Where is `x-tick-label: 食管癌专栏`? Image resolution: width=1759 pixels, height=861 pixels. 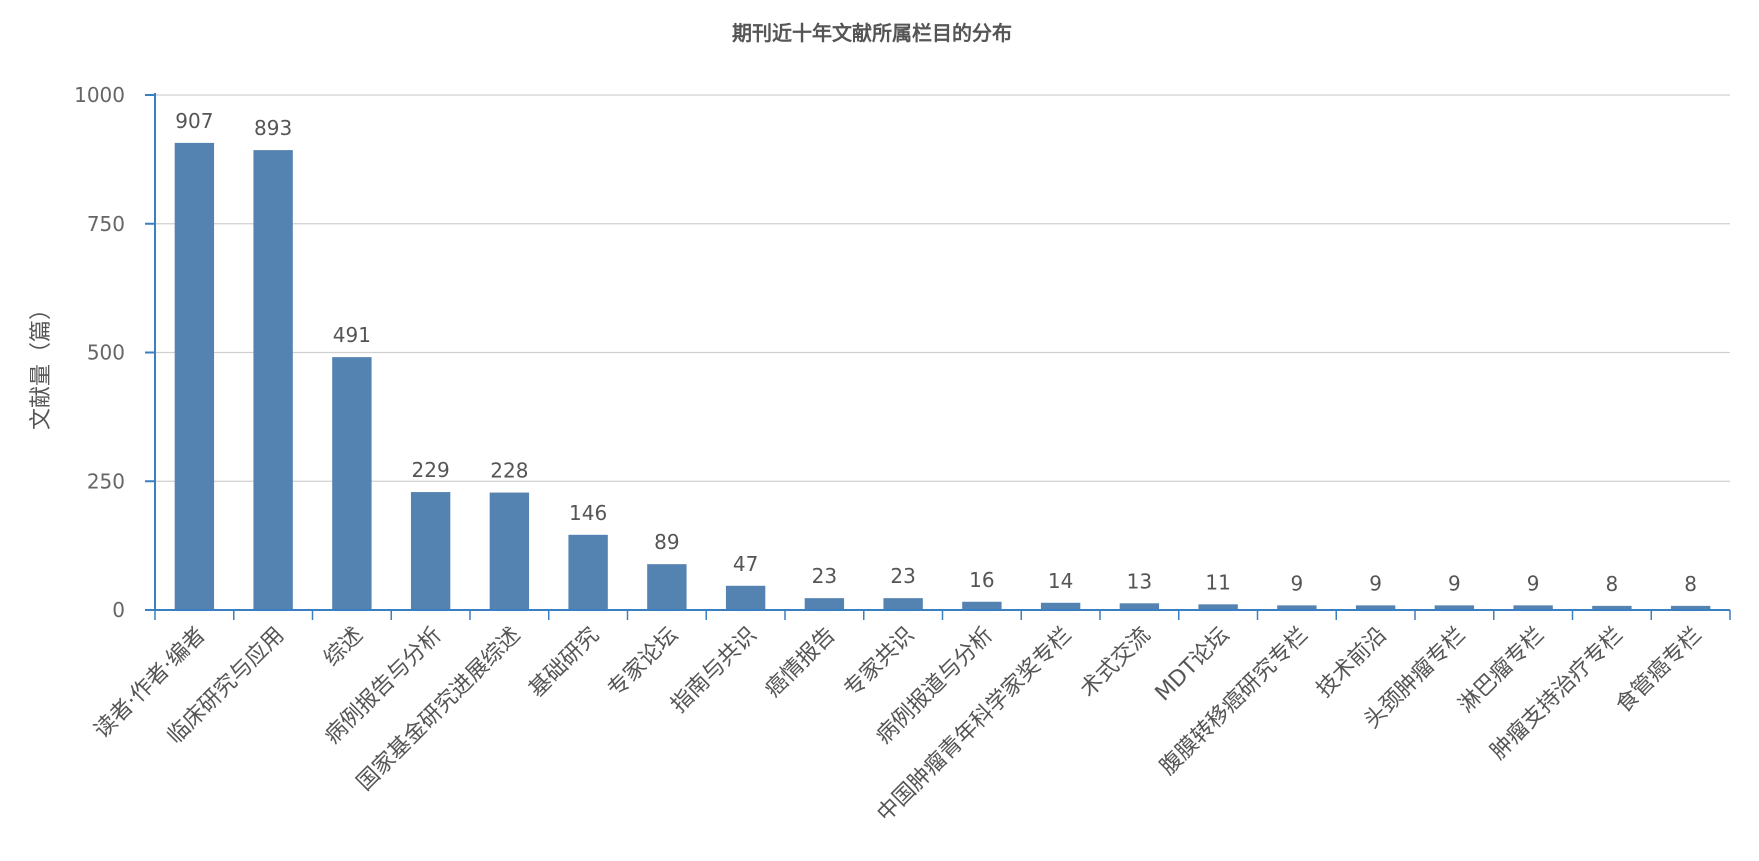 x-tick-label: 食管癌专栏 is located at coordinates (1658, 670).